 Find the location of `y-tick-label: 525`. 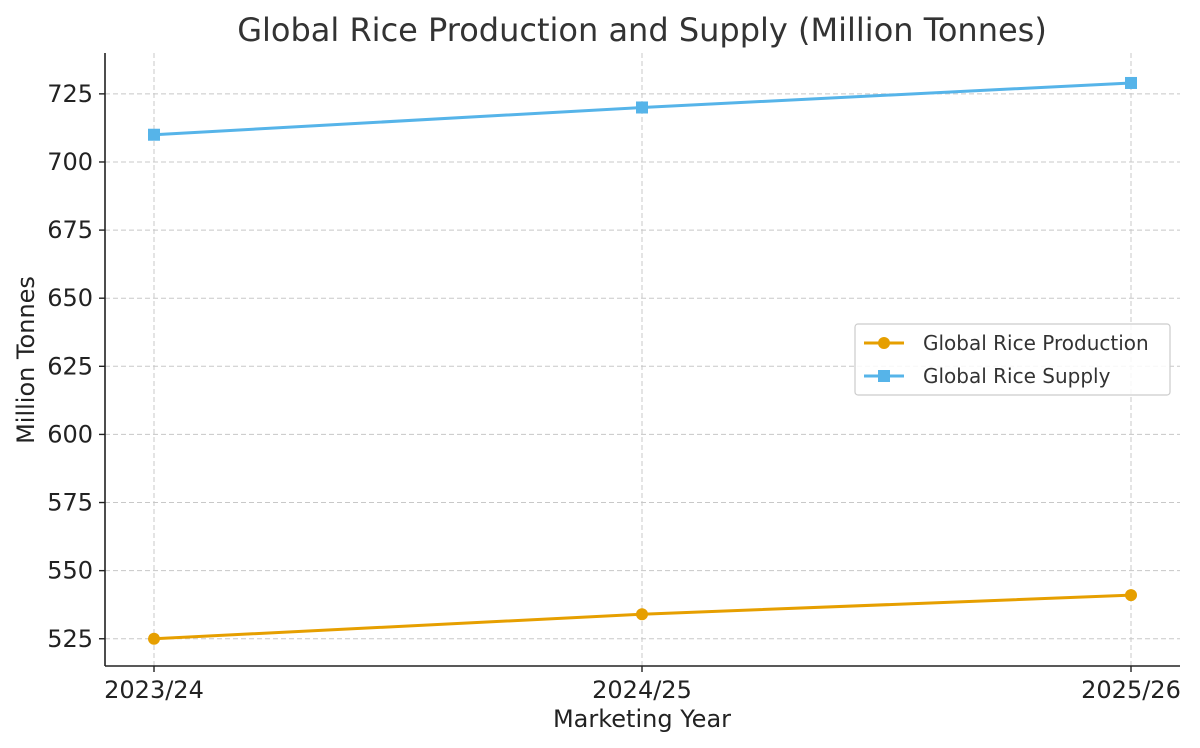

y-tick-label: 525 is located at coordinates (70, 639).